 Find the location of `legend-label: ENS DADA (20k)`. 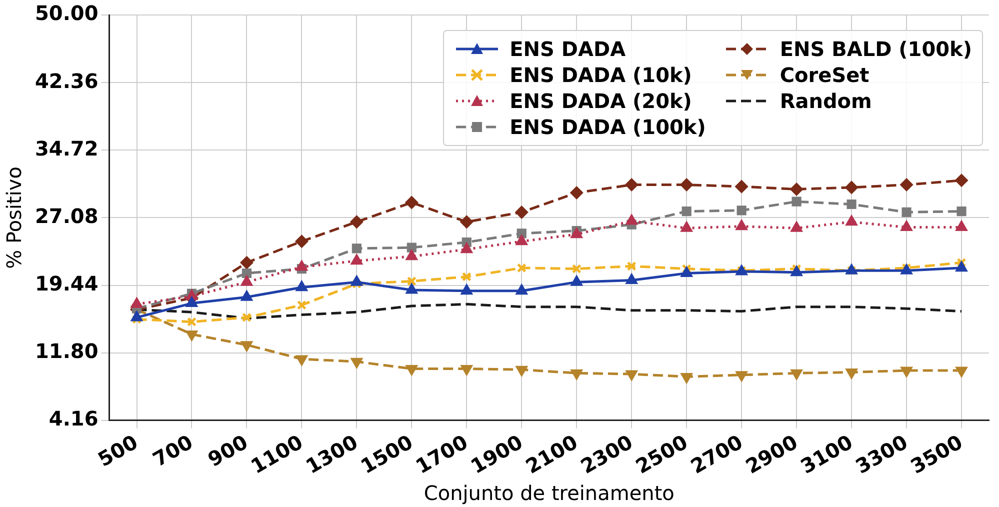

legend-label: ENS DADA (20k) is located at coordinates (601, 101).